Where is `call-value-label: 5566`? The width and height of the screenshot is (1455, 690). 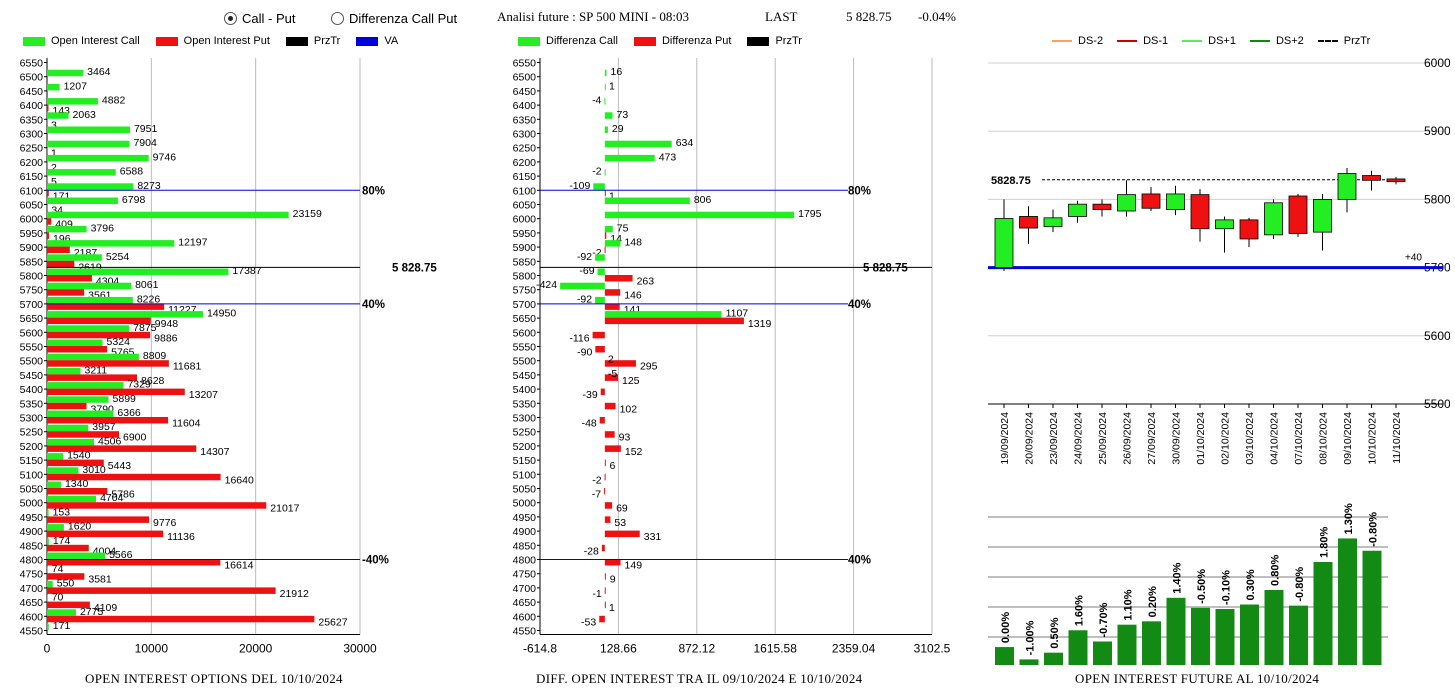 call-value-label: 5566 is located at coordinates (121, 555).